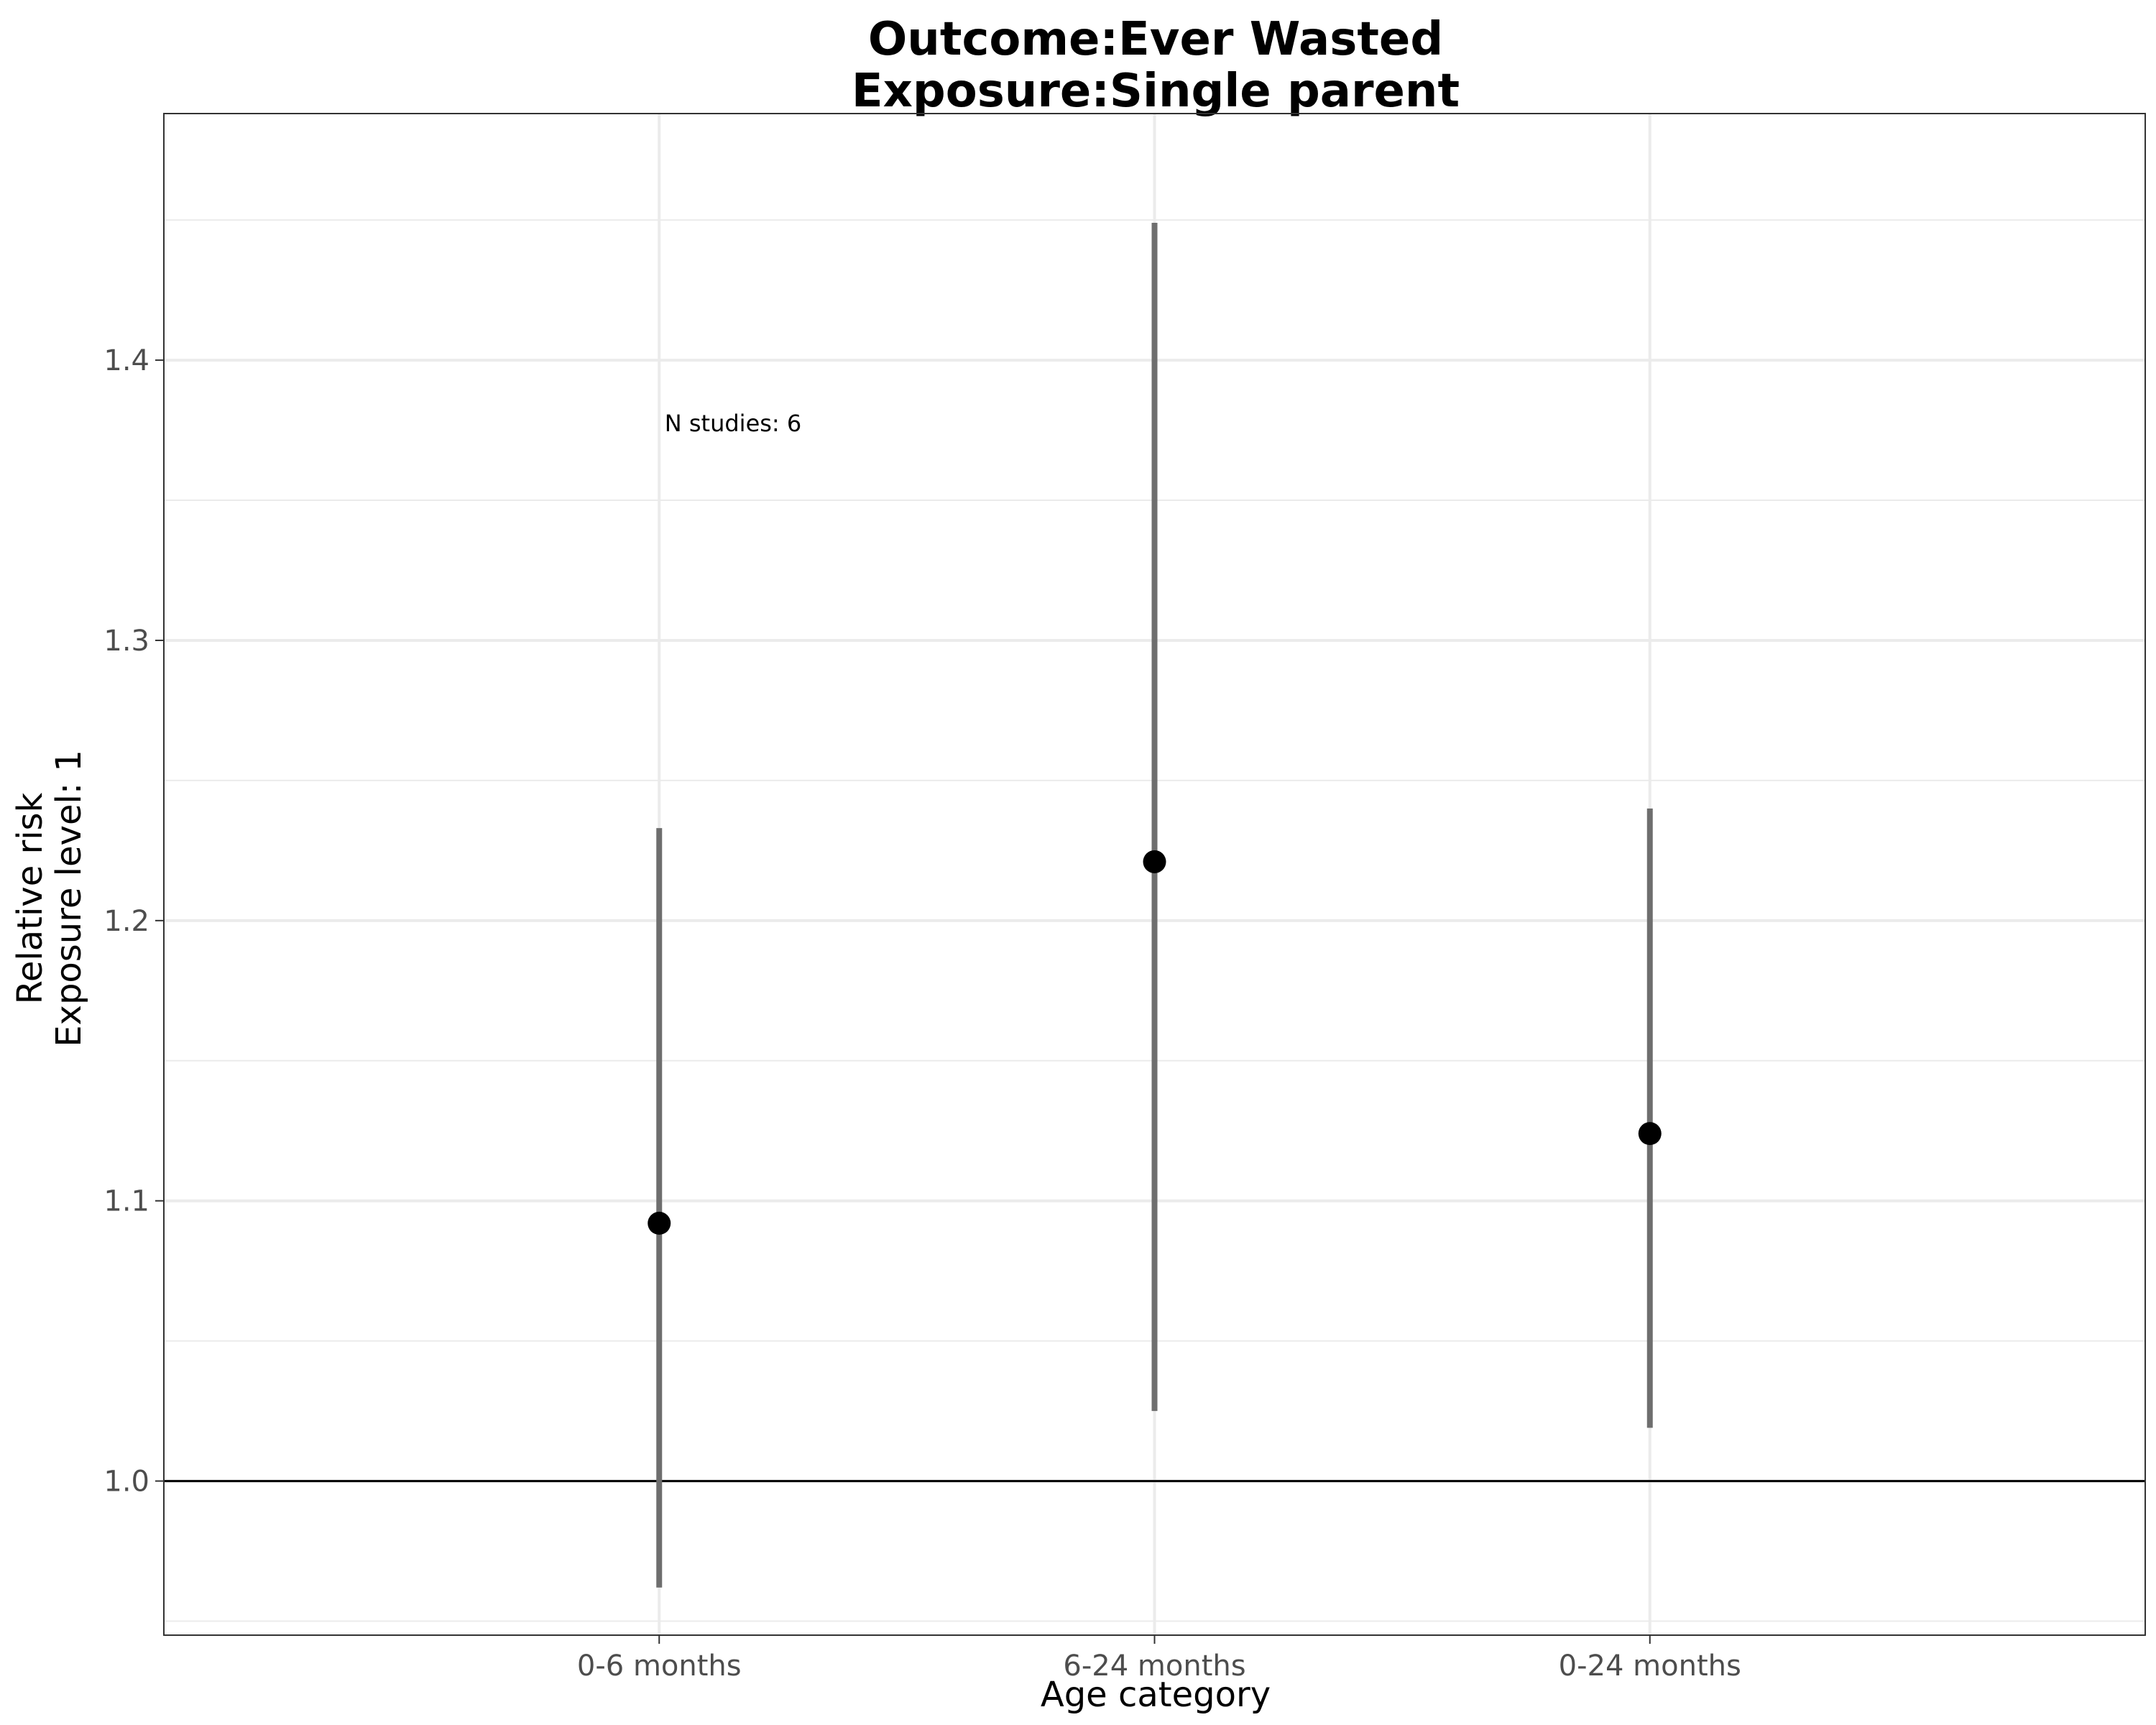 This screenshot has width=2156, height=1725. What do you see at coordinates (126, 1482) in the screenshot?
I see `y-tick-label-0: 1.0` at bounding box center [126, 1482].